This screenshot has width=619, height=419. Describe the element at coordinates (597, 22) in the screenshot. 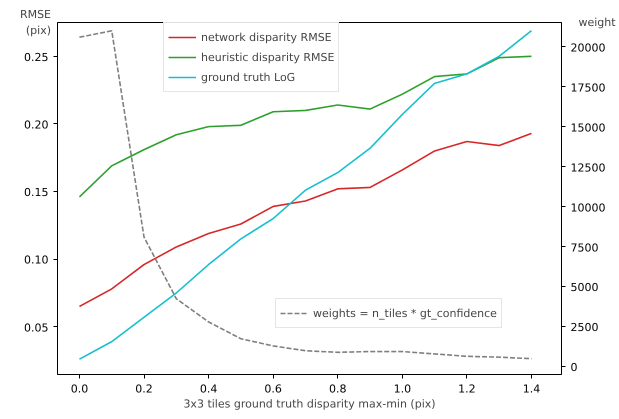

I see `y2-axis-title: weight` at that location.